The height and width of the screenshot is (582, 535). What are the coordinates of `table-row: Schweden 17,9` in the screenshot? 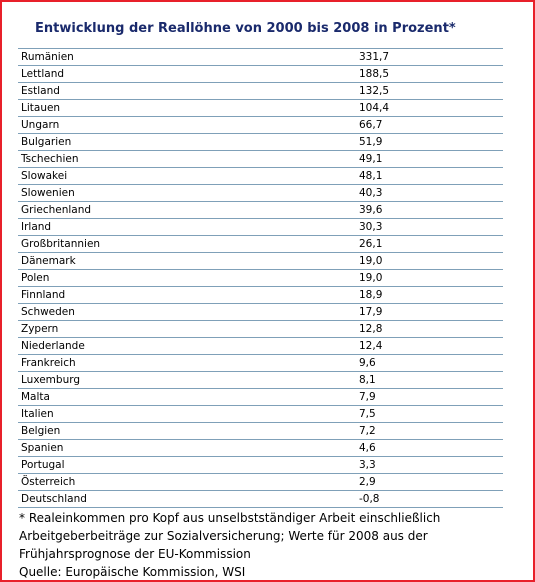 It's located at (260, 312).